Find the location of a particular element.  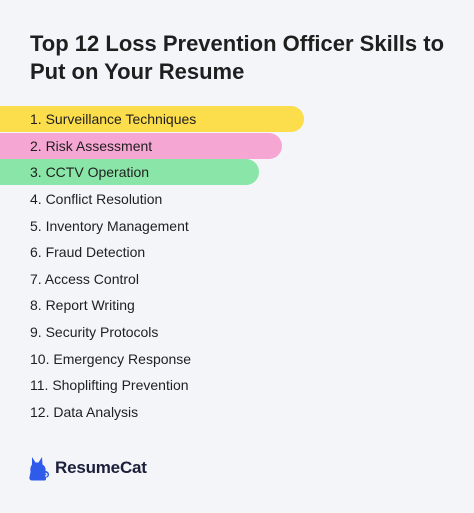

skill-item-3: 3. CCTV Operation is located at coordinates (129, 172).